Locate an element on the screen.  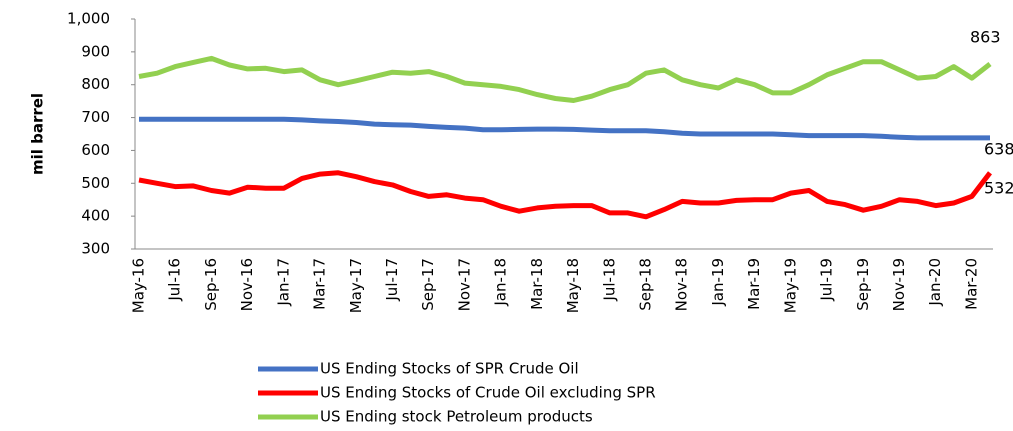
x-tick-label: Jan-18 is located at coordinates (501, 282).